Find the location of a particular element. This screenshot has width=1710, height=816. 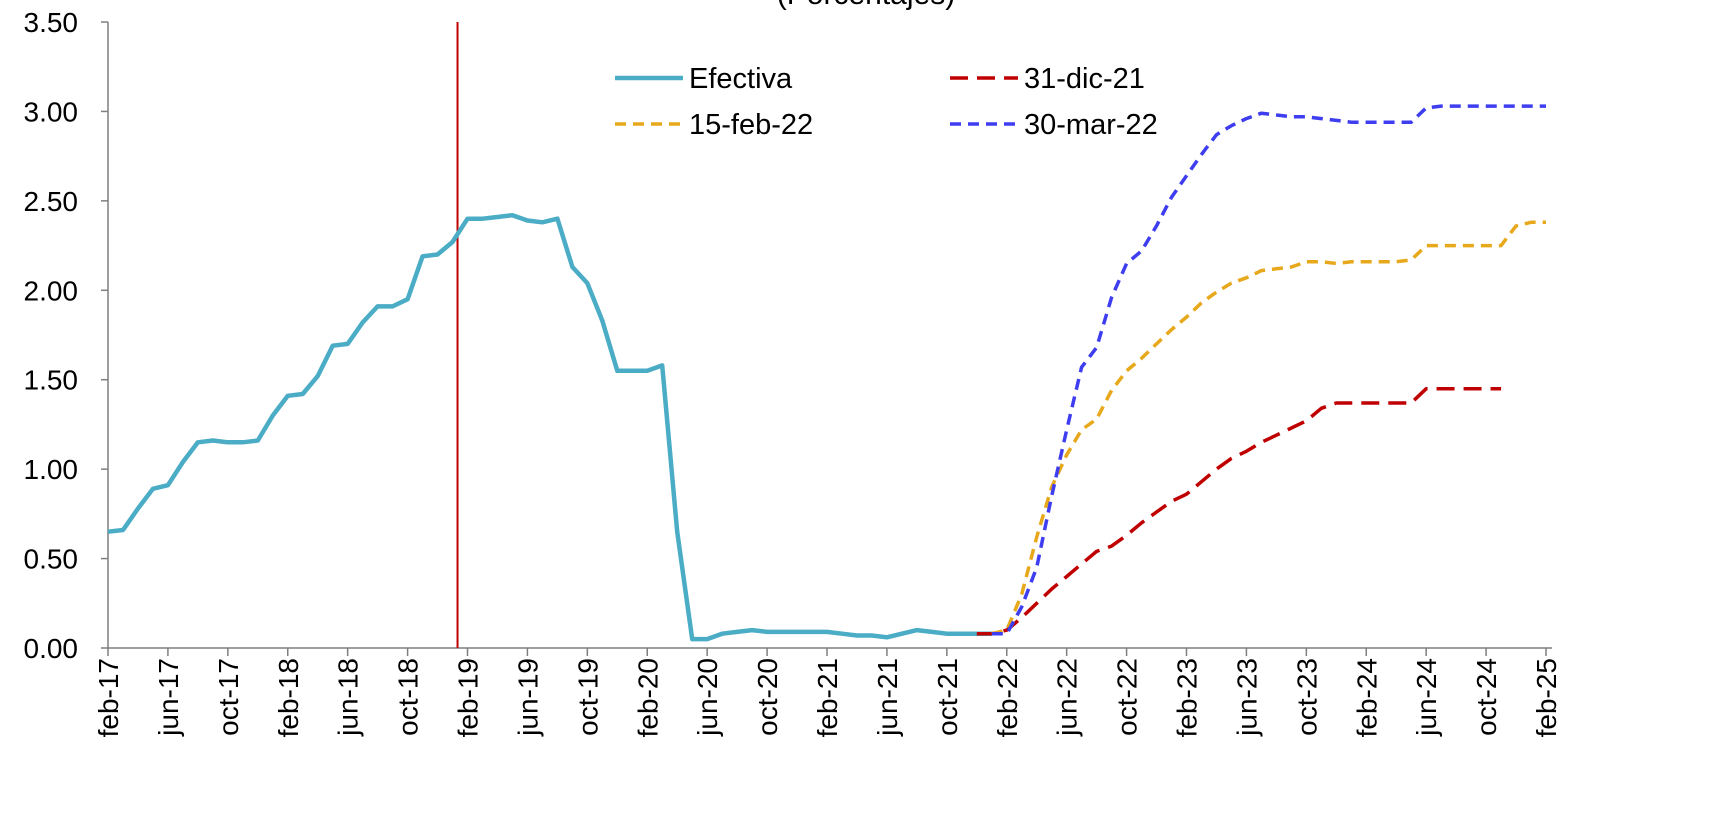

y-tick-label: 1.50 is located at coordinates (51, 380).